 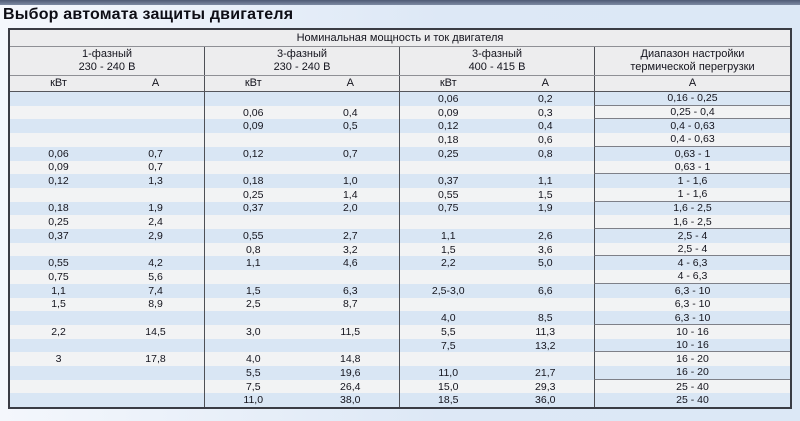 What do you see at coordinates (400, 2) in the screenshot?
I see `page-top-rule` at bounding box center [400, 2].